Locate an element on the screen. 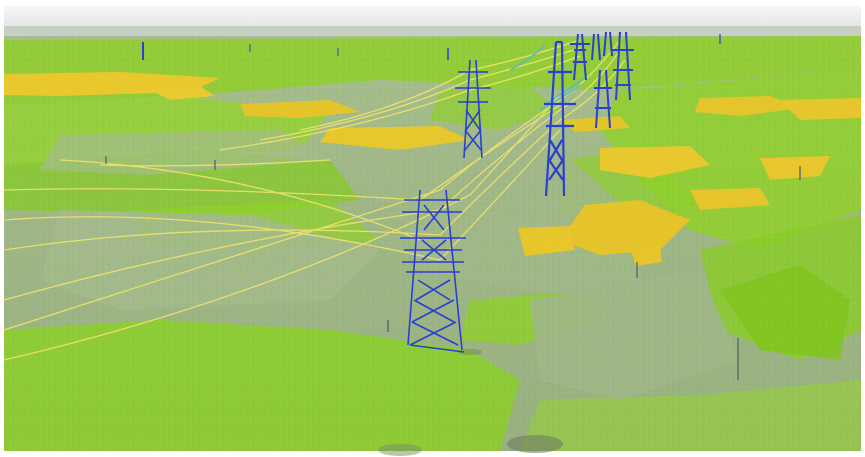  ground-shadows is located at coordinates (470, 402).